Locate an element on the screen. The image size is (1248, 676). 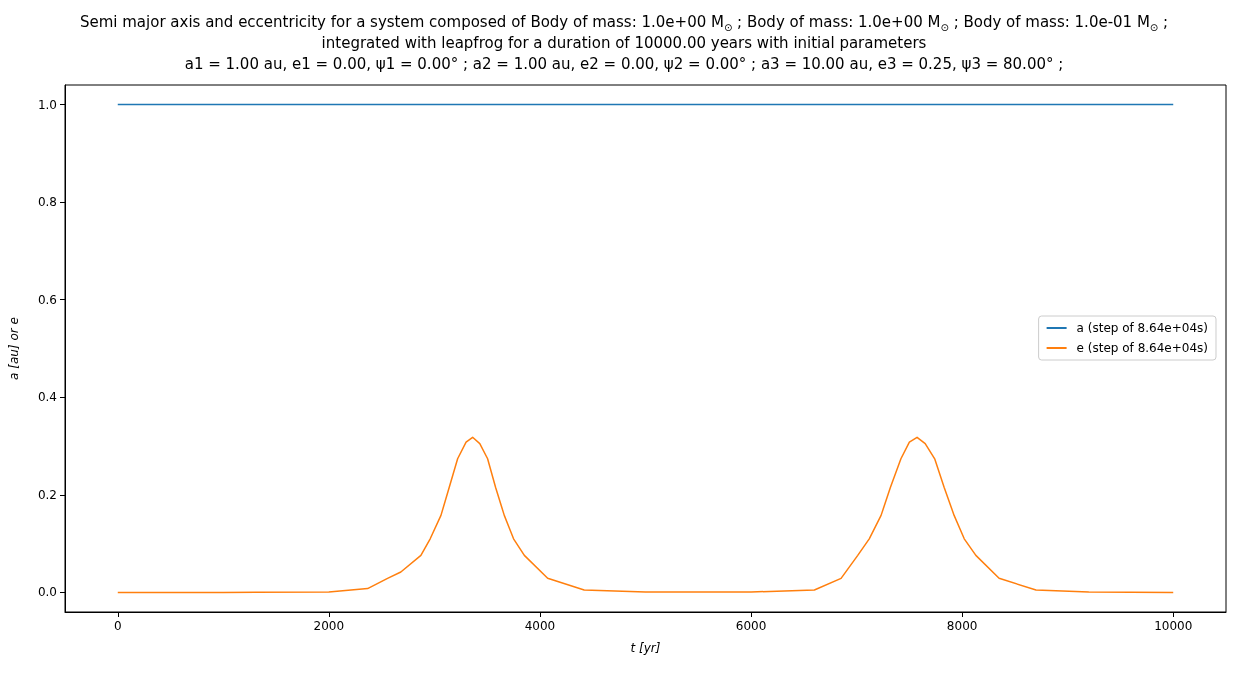
legend-label: a (step of 8.64e+04s) is located at coordinates (1142, 328).